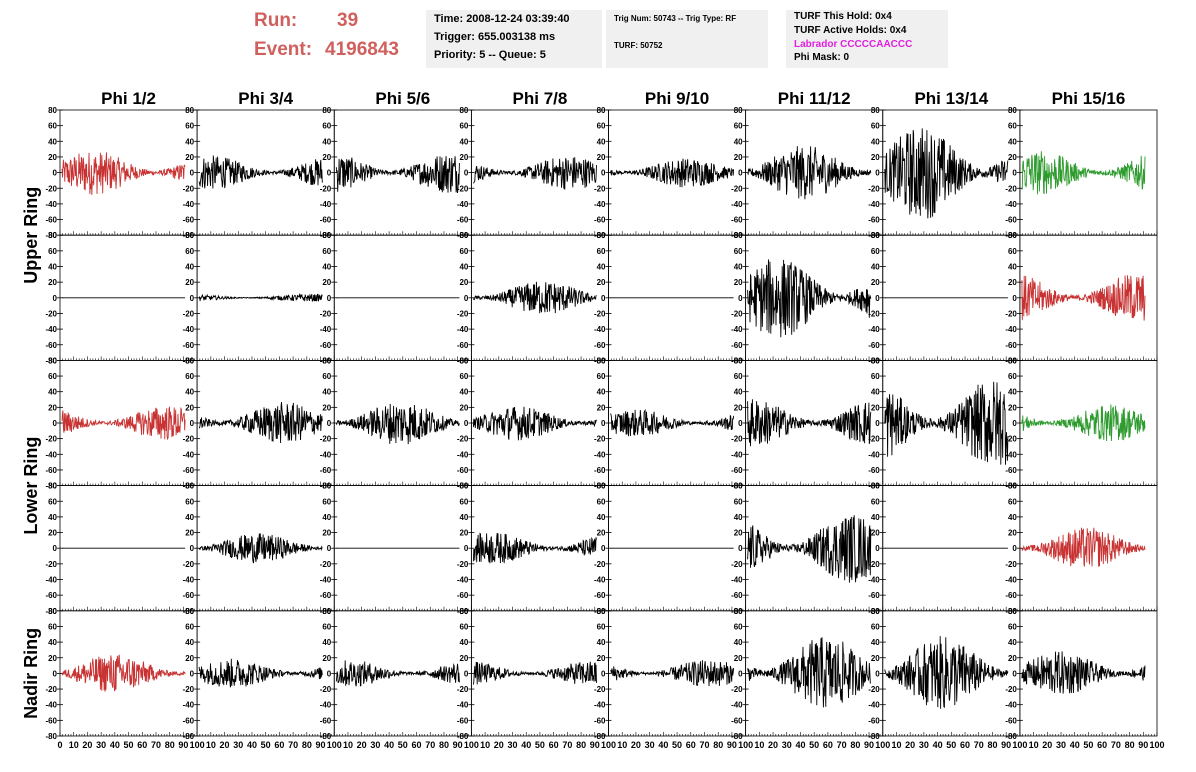  I want to click on run-event-header: Run: 39 Event: 4196843, so click(335, 38).